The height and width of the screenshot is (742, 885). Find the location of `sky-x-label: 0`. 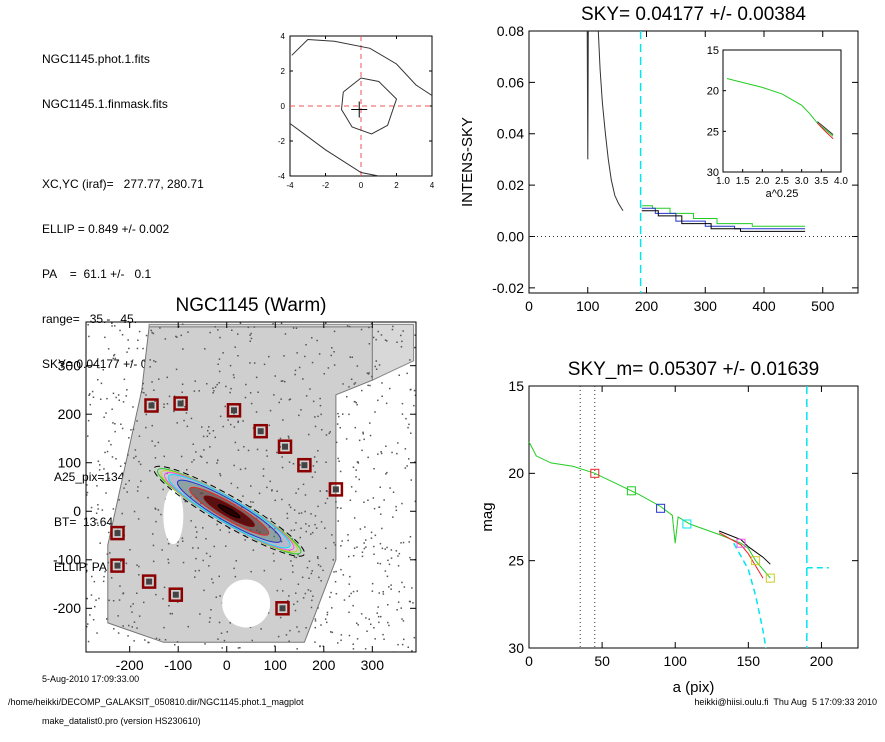

sky-x-label: 0 is located at coordinates (529, 306).